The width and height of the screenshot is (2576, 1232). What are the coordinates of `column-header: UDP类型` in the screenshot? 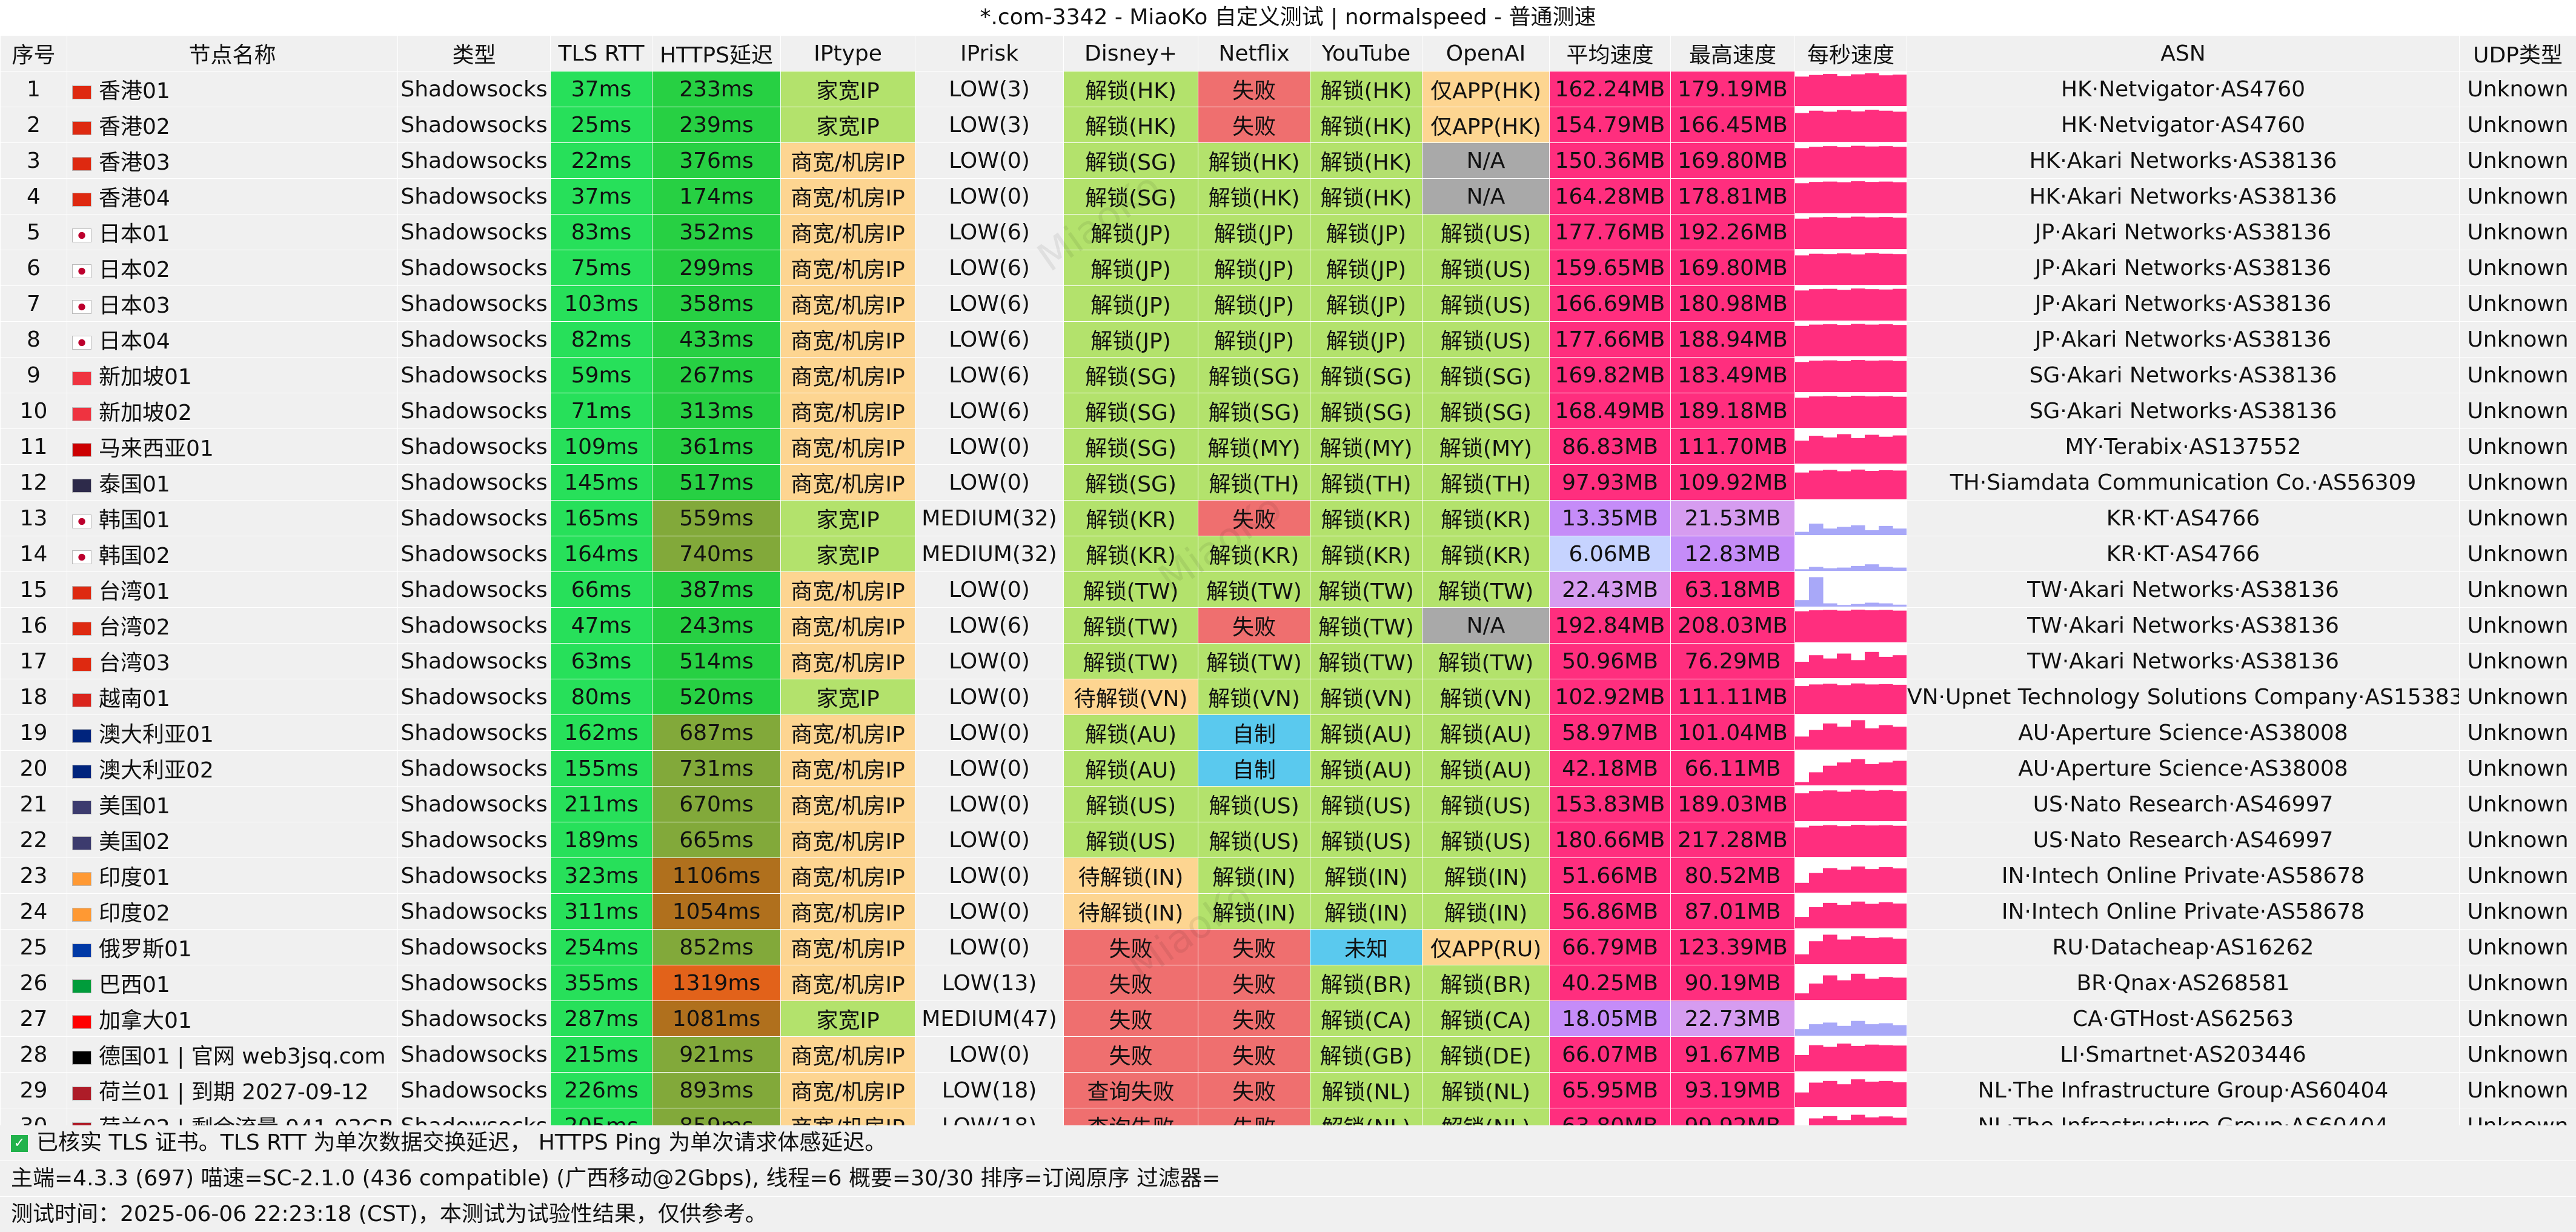 It's located at (2518, 54).